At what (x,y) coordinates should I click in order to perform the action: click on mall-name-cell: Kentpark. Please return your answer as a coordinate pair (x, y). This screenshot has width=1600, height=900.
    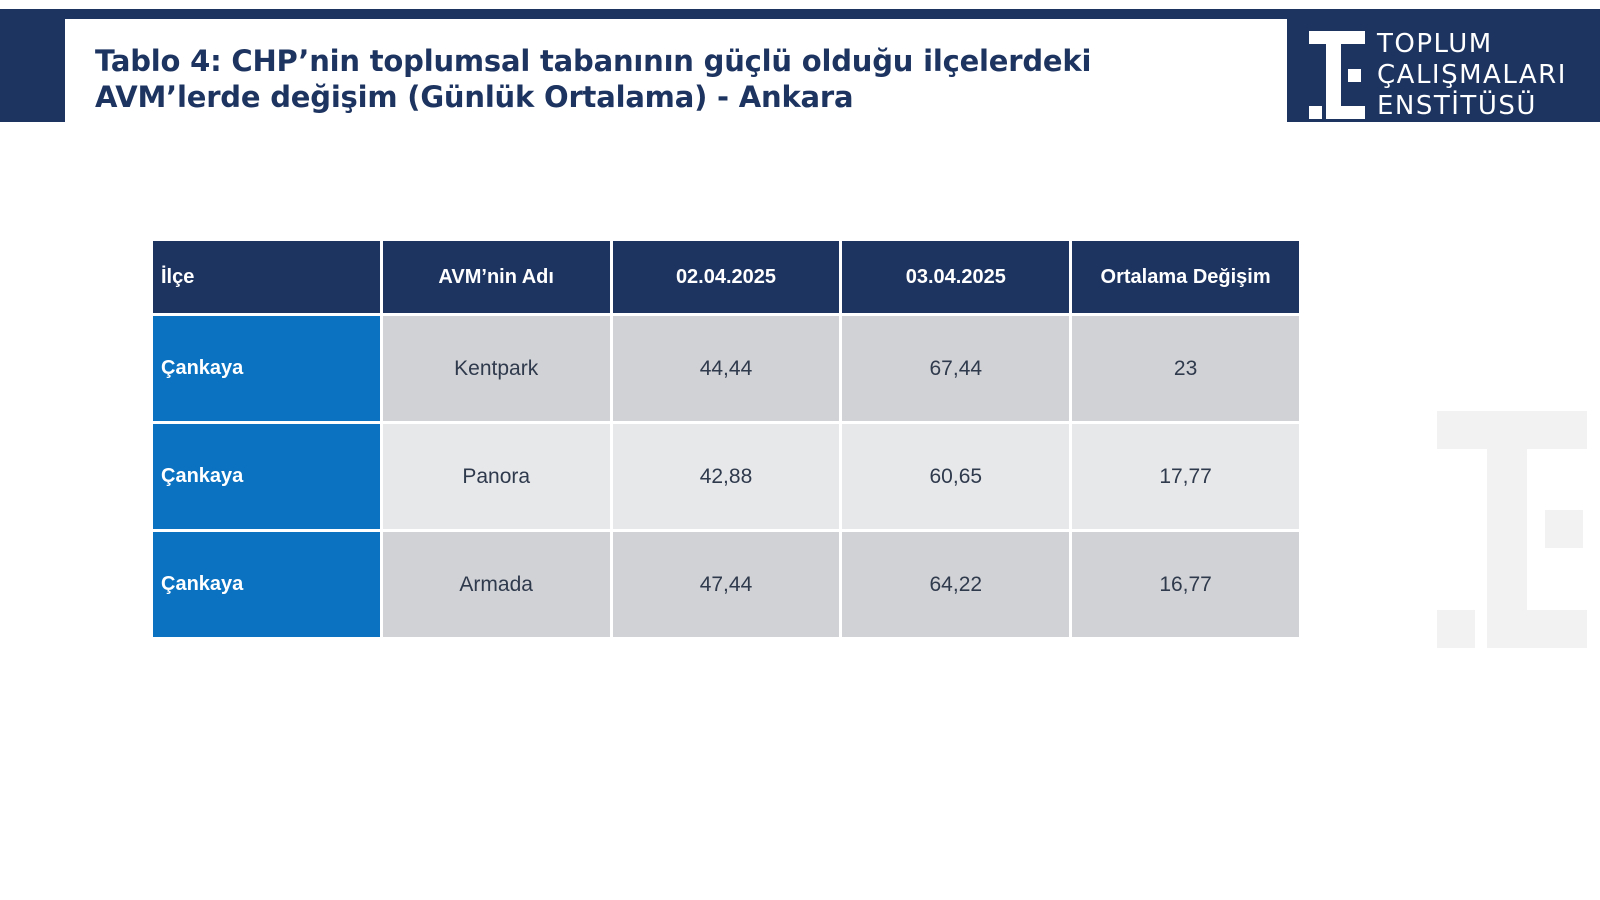
    Looking at the image, I should click on (496, 368).